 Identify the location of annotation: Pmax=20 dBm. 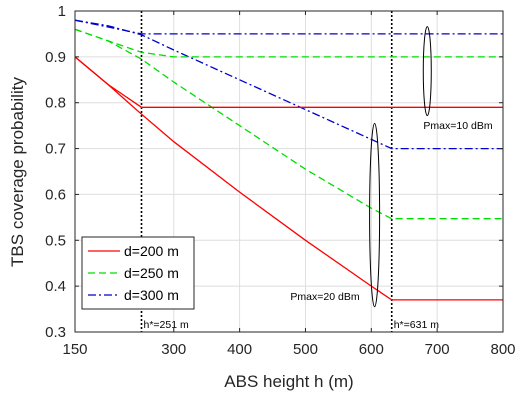
(324, 297).